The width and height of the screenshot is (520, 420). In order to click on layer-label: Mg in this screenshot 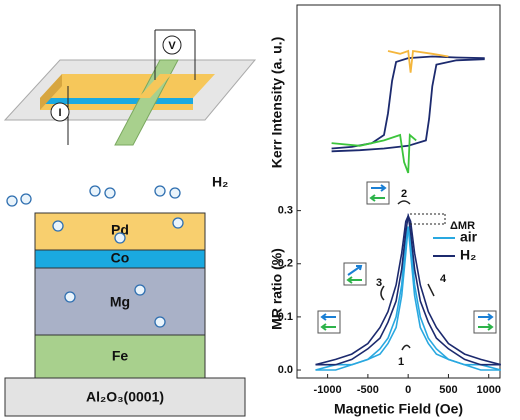, I will do `click(120, 302)`.